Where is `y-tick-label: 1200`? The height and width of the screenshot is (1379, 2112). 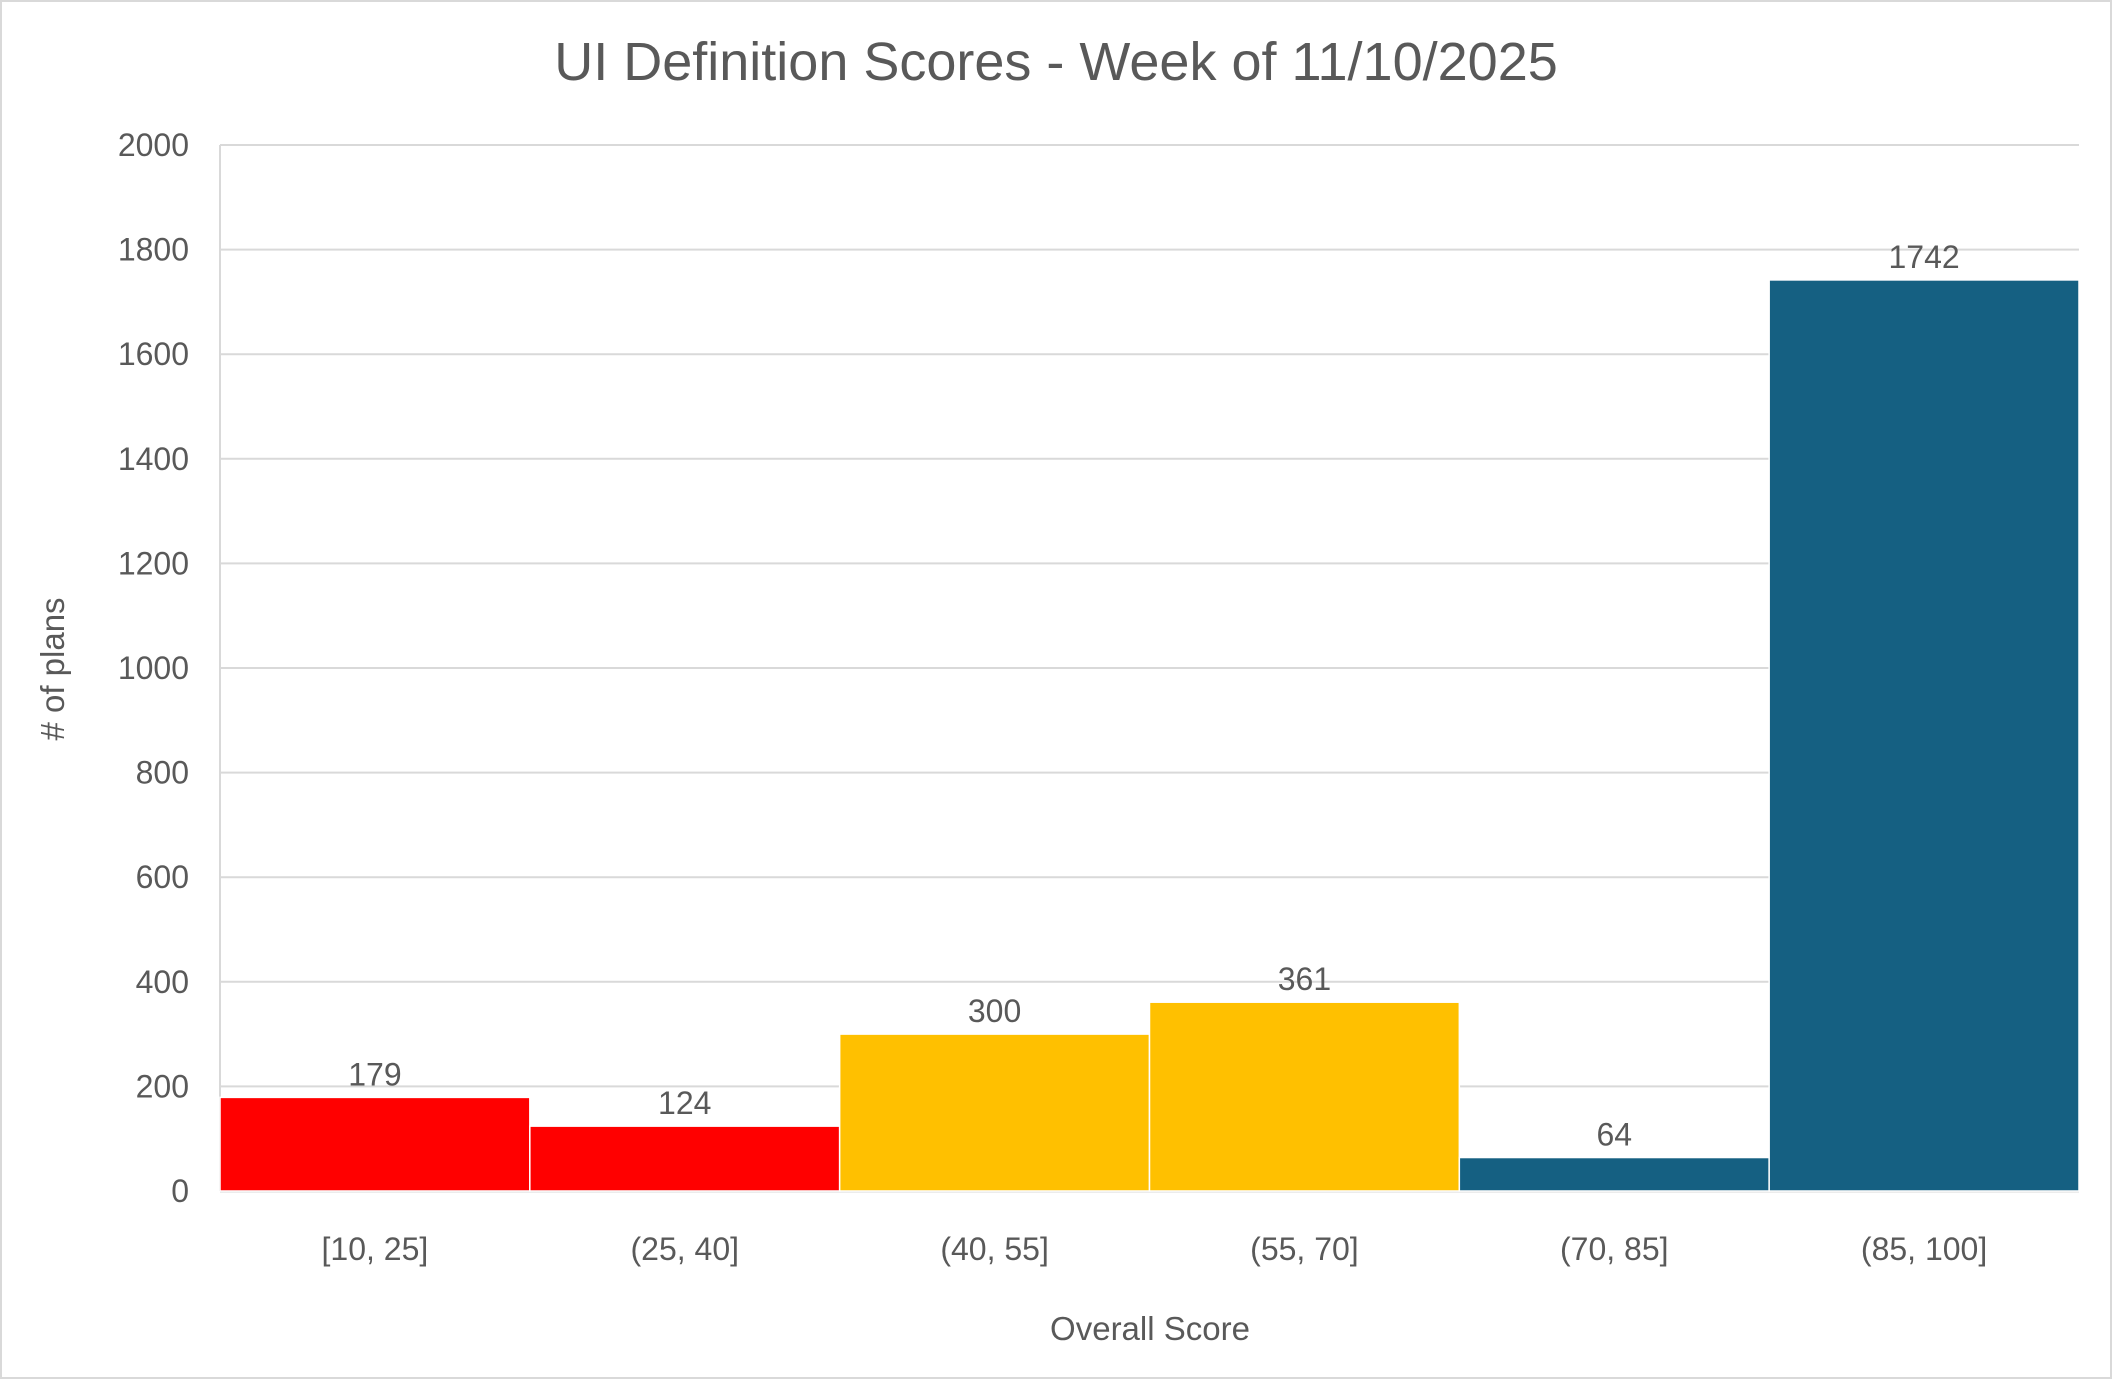
y-tick-label: 1200 is located at coordinates (153, 563).